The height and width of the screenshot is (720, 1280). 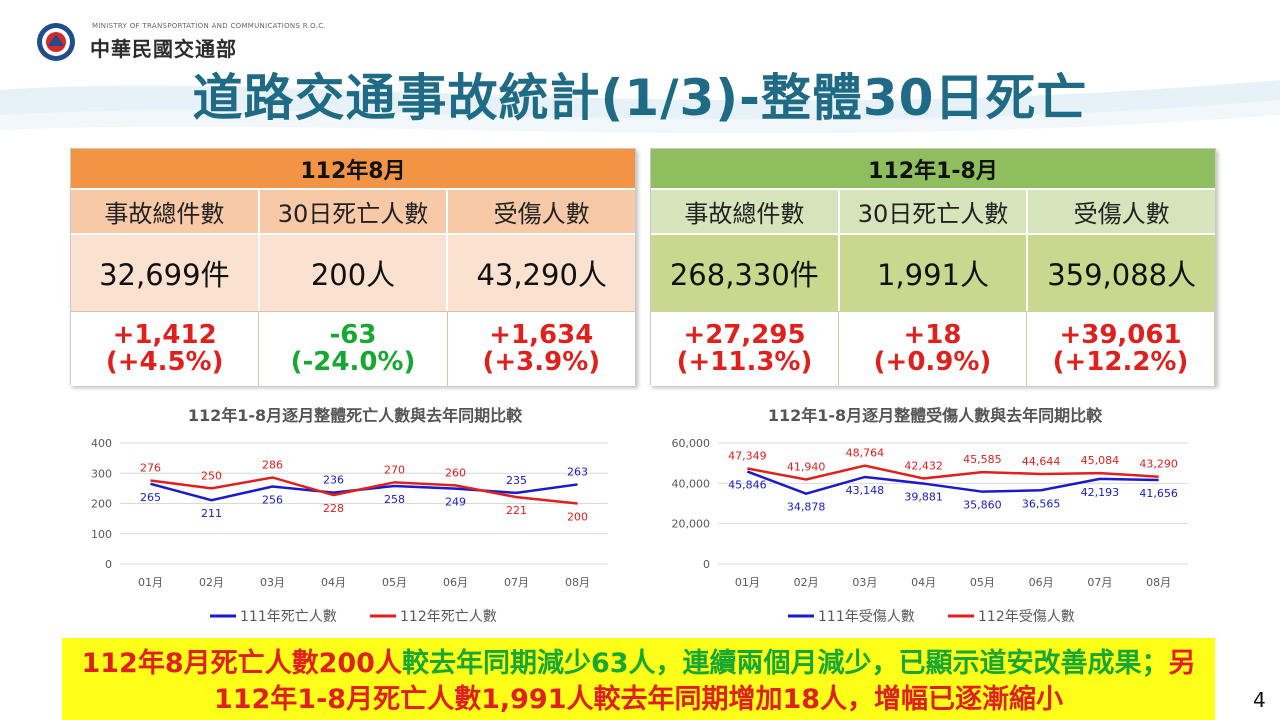 I want to click on data-label: 45,084, so click(x=1100, y=460).